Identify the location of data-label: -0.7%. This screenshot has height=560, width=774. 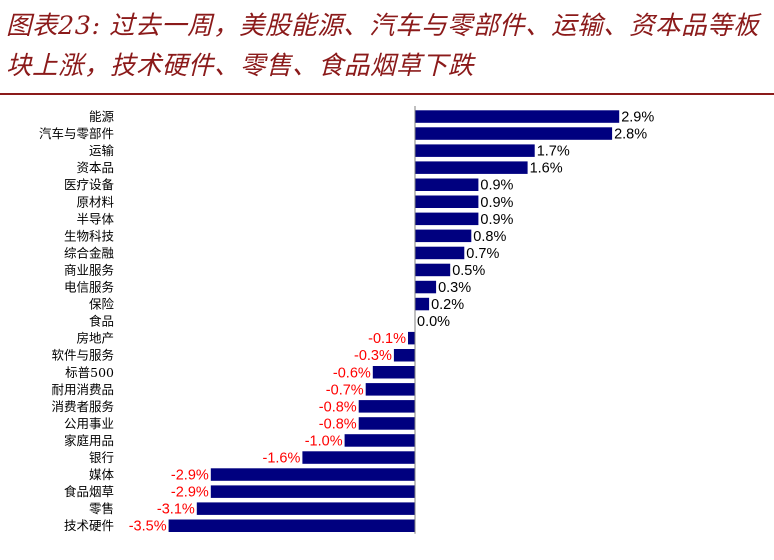
(345, 390).